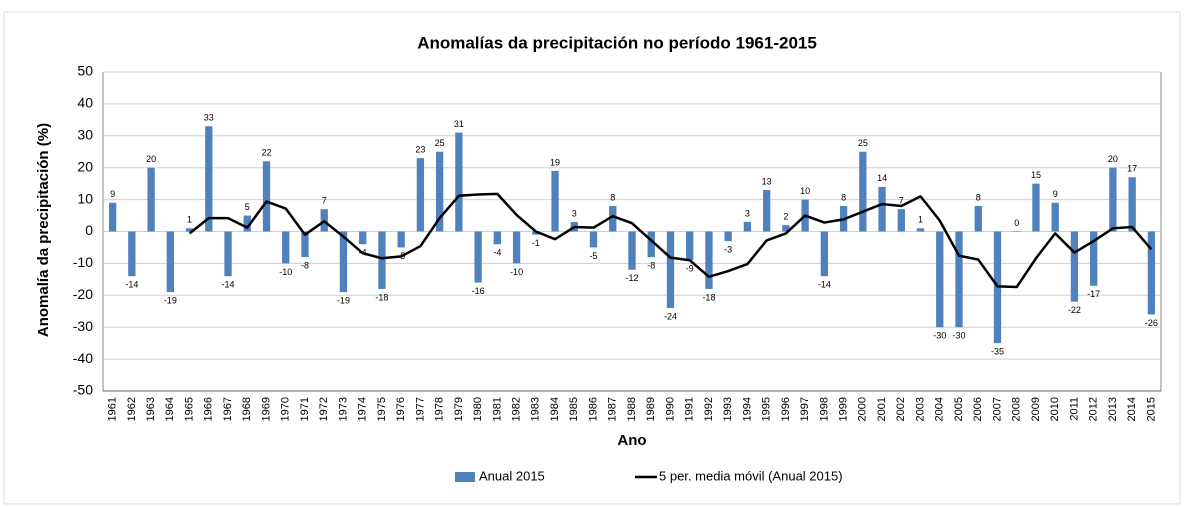  What do you see at coordinates (132, 409) in the screenshot?
I see `x-tick-label: 1962` at bounding box center [132, 409].